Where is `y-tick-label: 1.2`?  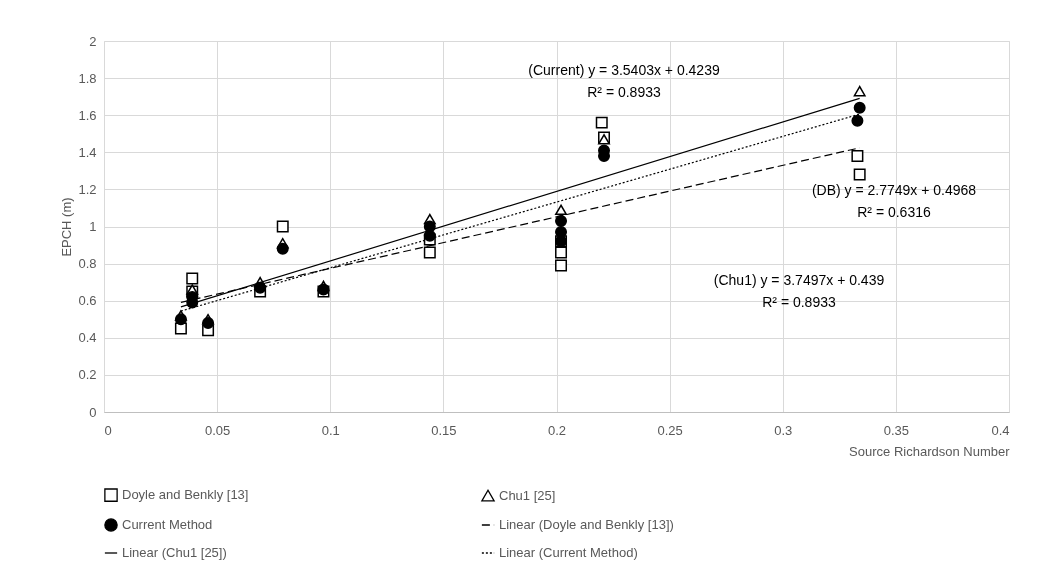
y-tick-label: 1.2 is located at coordinates (87, 189).